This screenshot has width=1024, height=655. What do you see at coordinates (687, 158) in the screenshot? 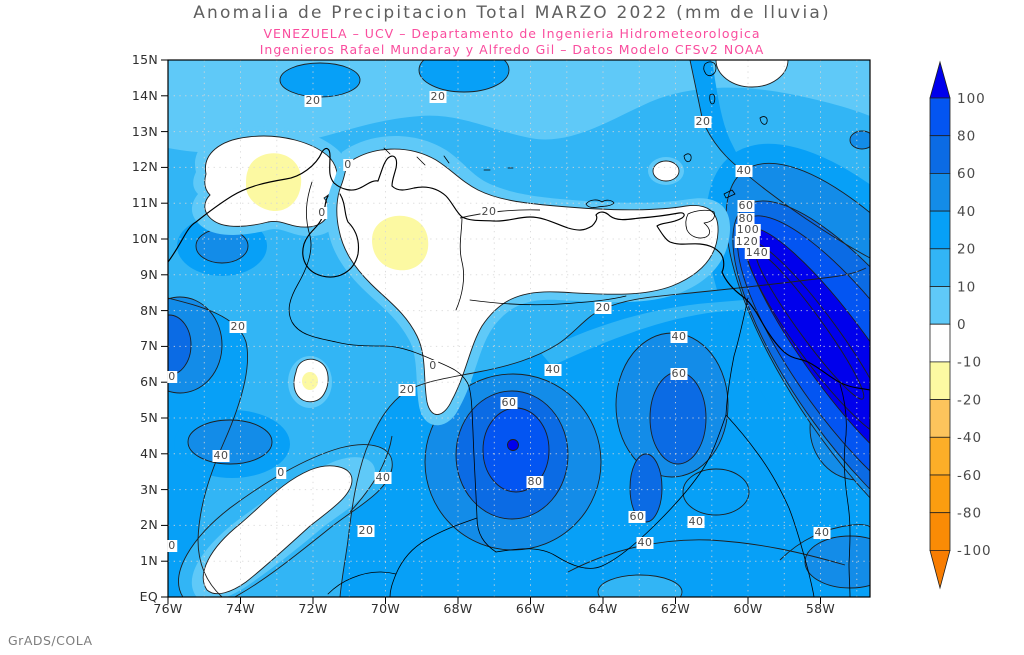
I see `island-grenada` at bounding box center [687, 158].